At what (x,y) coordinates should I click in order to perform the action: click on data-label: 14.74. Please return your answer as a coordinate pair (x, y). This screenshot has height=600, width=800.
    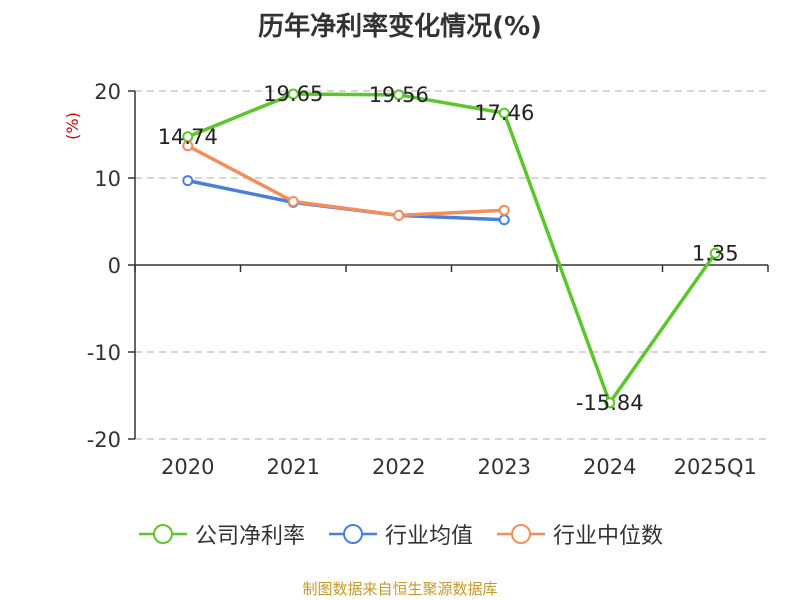
    Looking at the image, I should click on (188, 137).